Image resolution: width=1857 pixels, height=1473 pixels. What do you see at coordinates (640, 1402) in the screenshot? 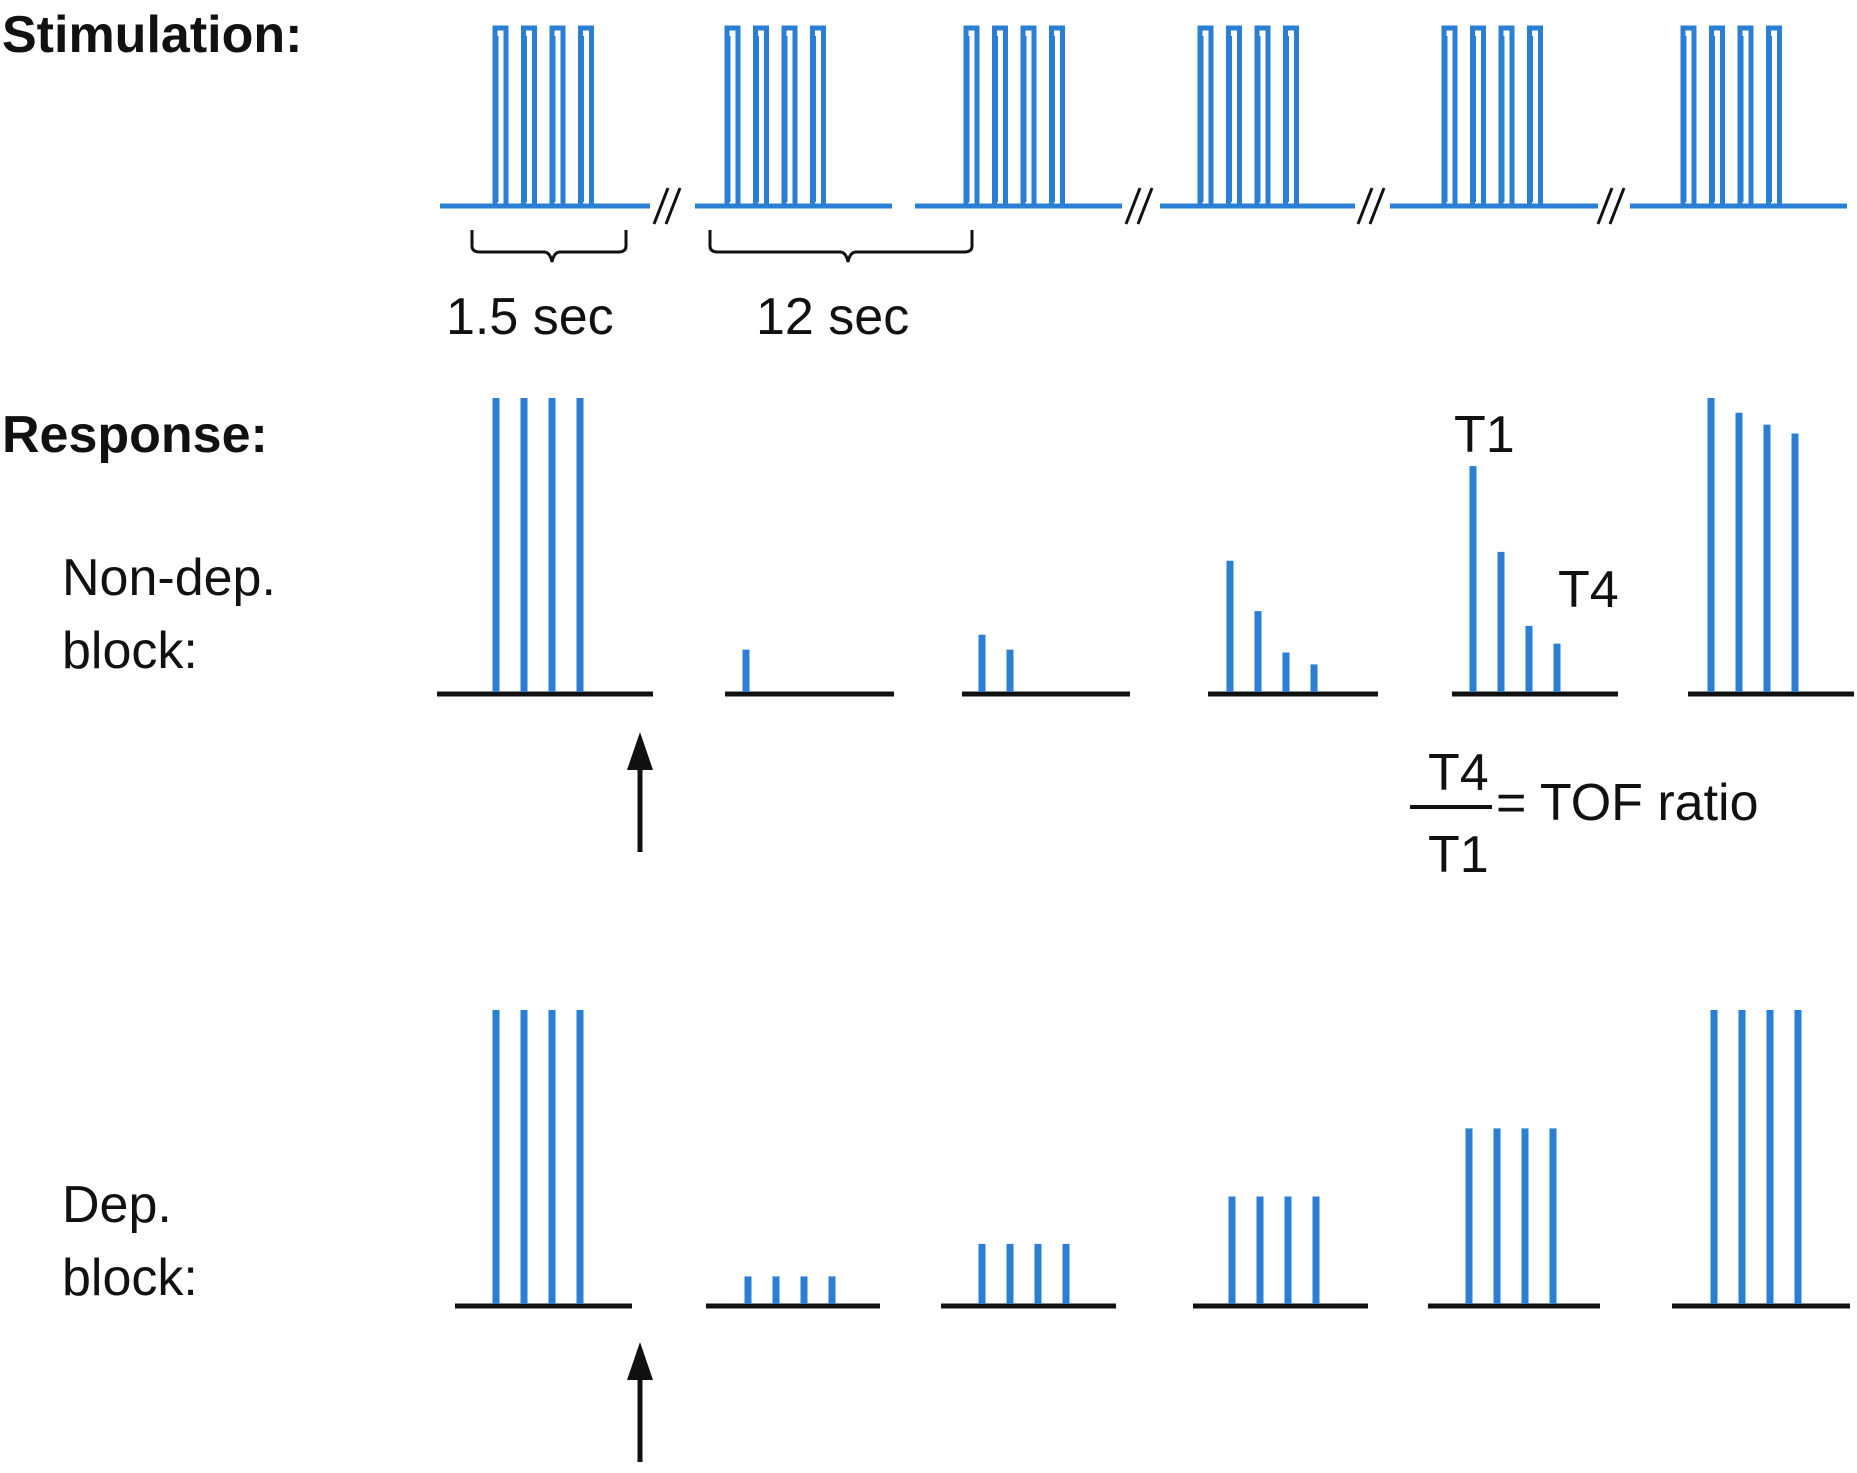
I see `arrow-dep` at bounding box center [640, 1402].